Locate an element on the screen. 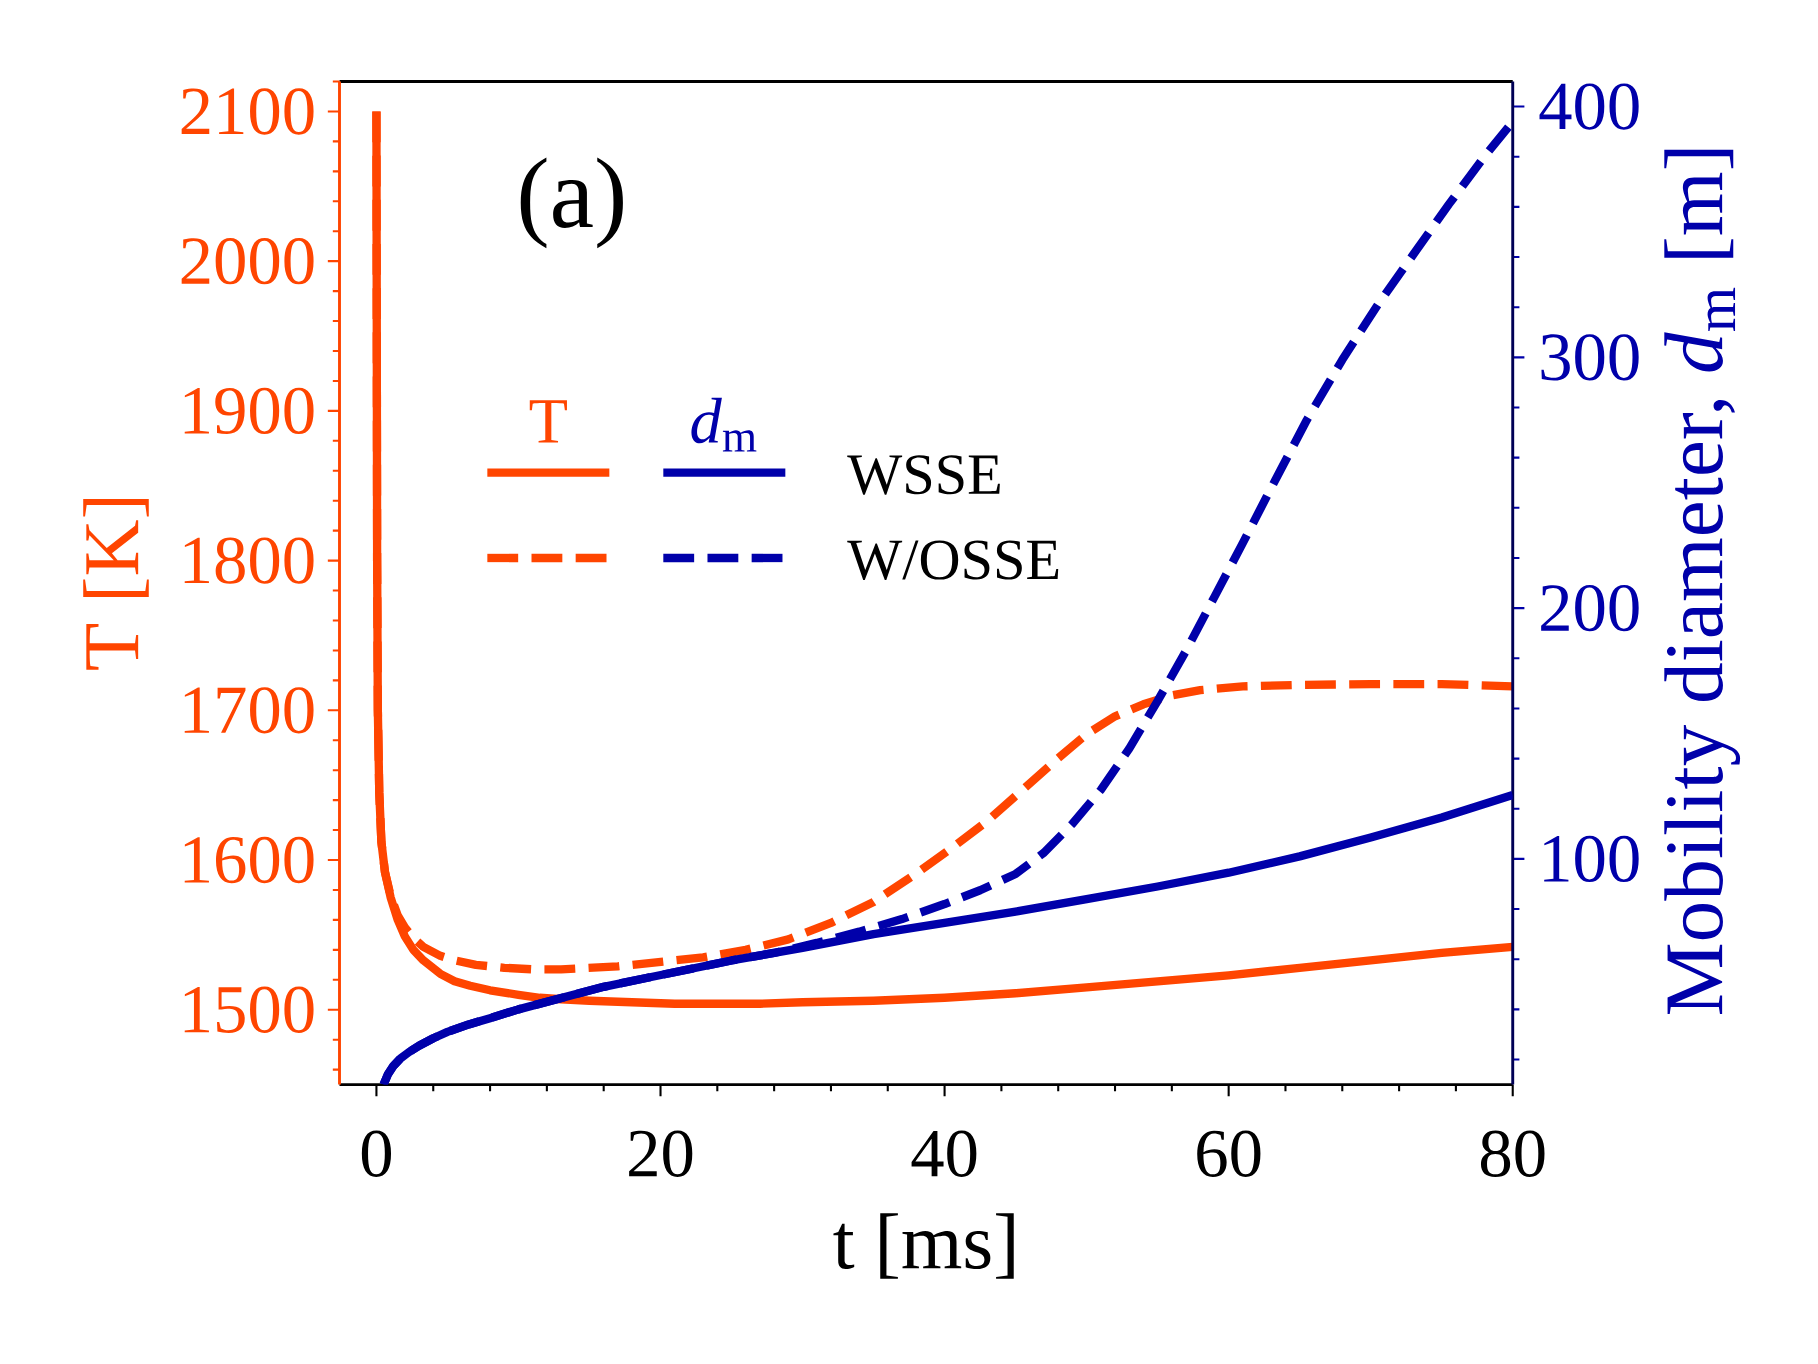  y2-tick-label: 400 is located at coordinates (1589, 106).